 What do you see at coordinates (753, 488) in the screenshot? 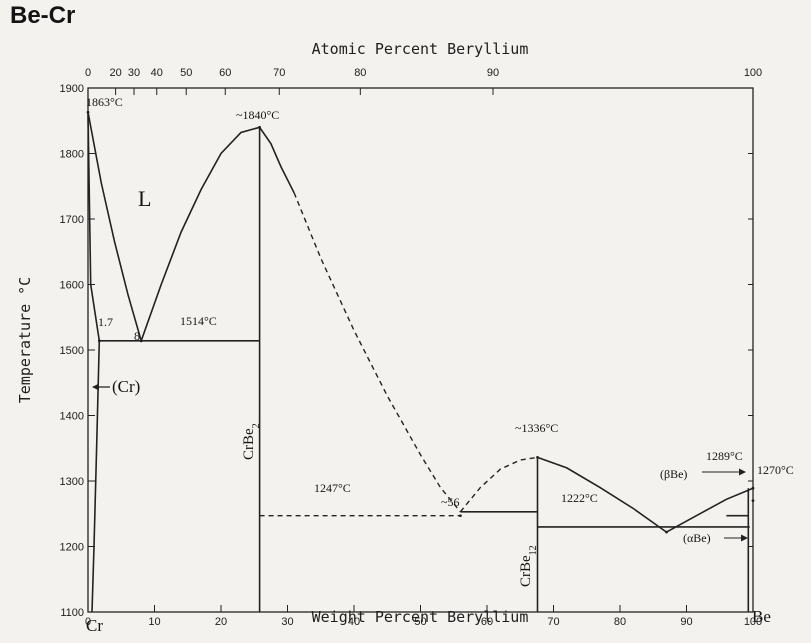
I see `point-be_melt` at bounding box center [753, 488].